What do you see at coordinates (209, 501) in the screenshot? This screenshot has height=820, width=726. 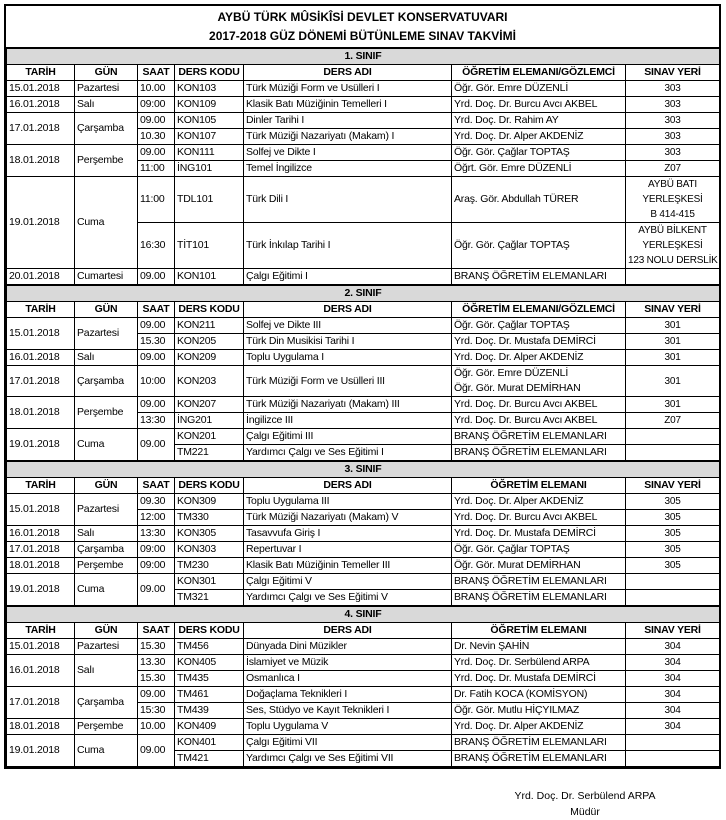 I see `course-code: KON309` at bounding box center [209, 501].